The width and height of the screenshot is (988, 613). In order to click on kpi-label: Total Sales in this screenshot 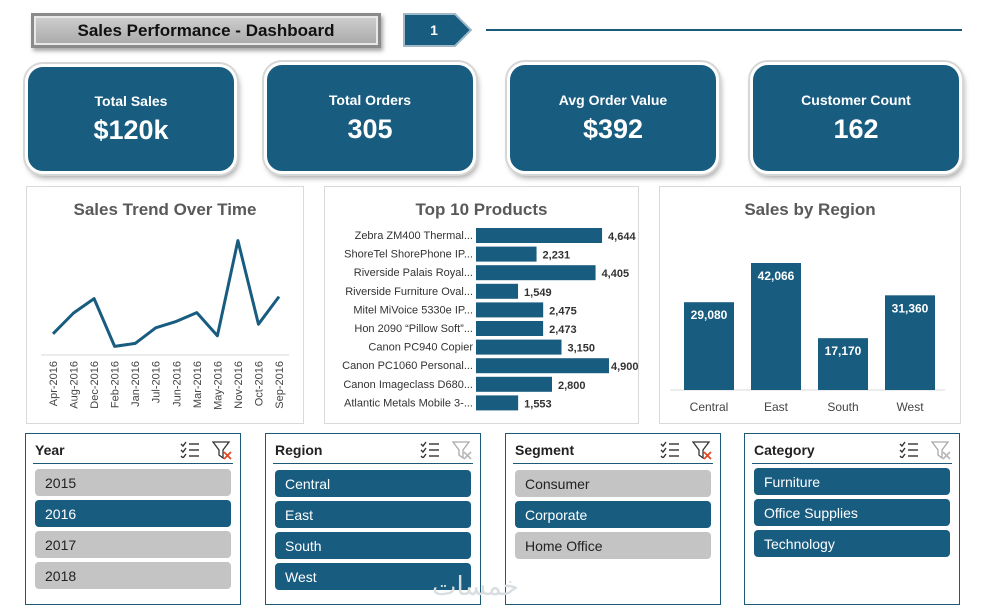, I will do `click(131, 100)`.